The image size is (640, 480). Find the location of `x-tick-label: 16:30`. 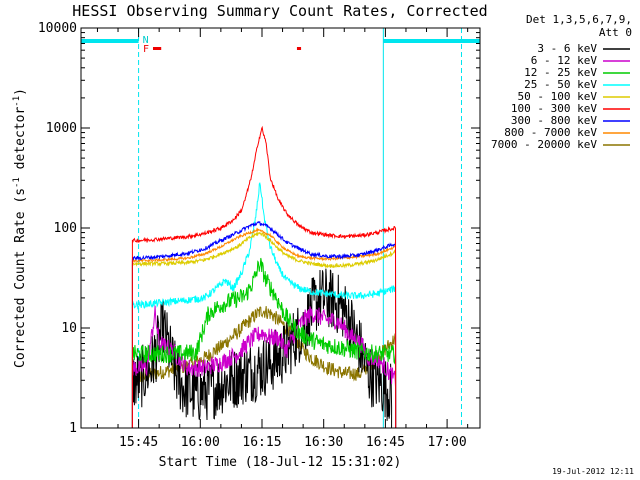

x-tick-label: 16:30 is located at coordinates (323, 442).